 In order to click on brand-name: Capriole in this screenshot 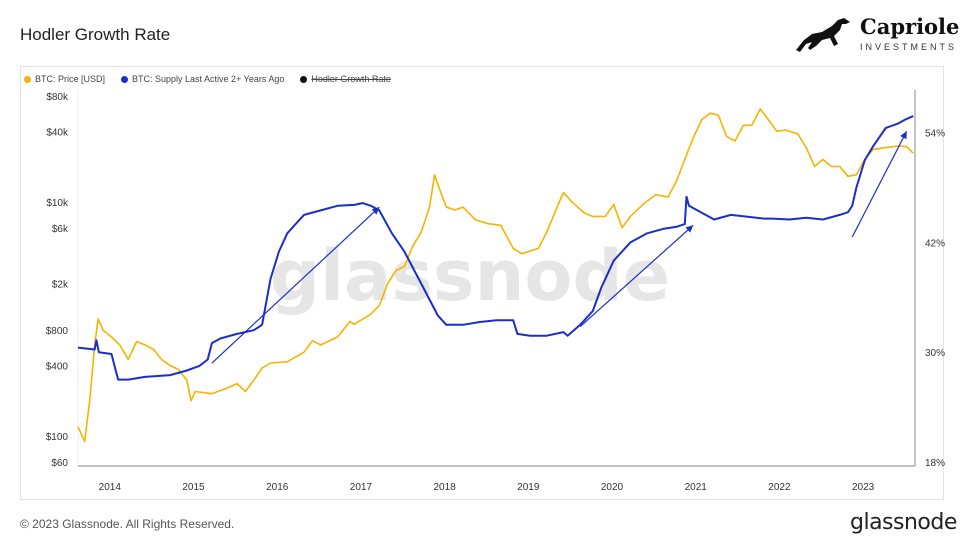, I will do `click(910, 26)`.